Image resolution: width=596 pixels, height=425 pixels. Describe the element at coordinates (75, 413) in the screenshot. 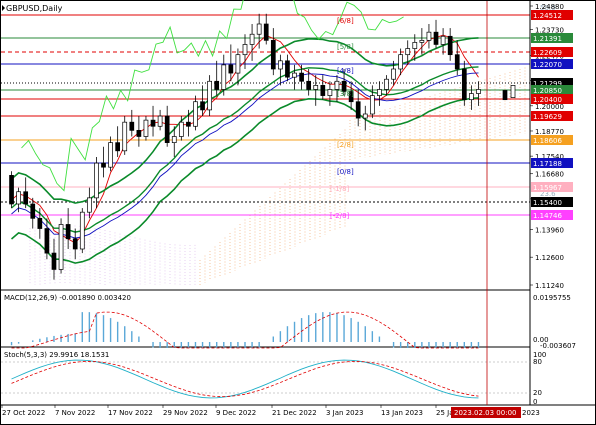

I see `time-tick-label: 7 Nov 2022` at that location.